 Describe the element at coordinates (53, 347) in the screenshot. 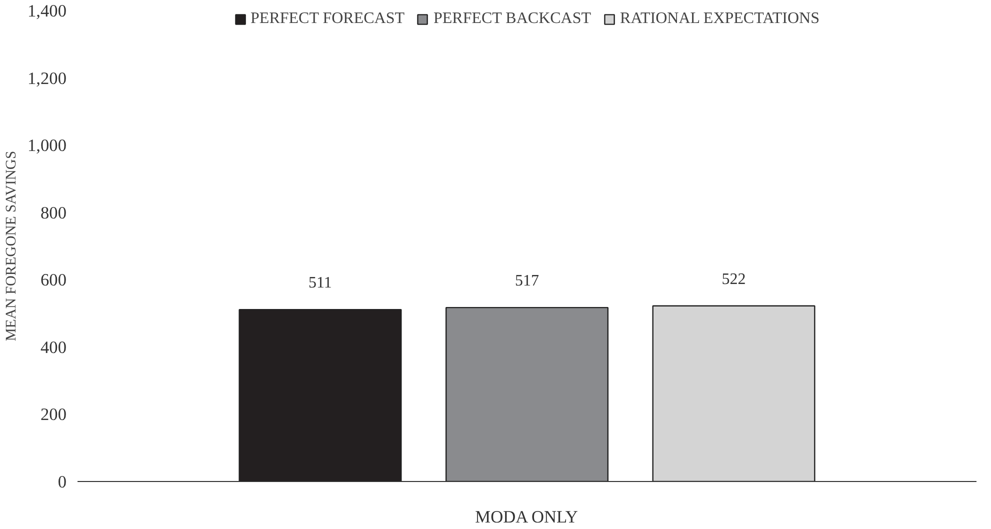

I see `y-tick-label: 400` at that location.